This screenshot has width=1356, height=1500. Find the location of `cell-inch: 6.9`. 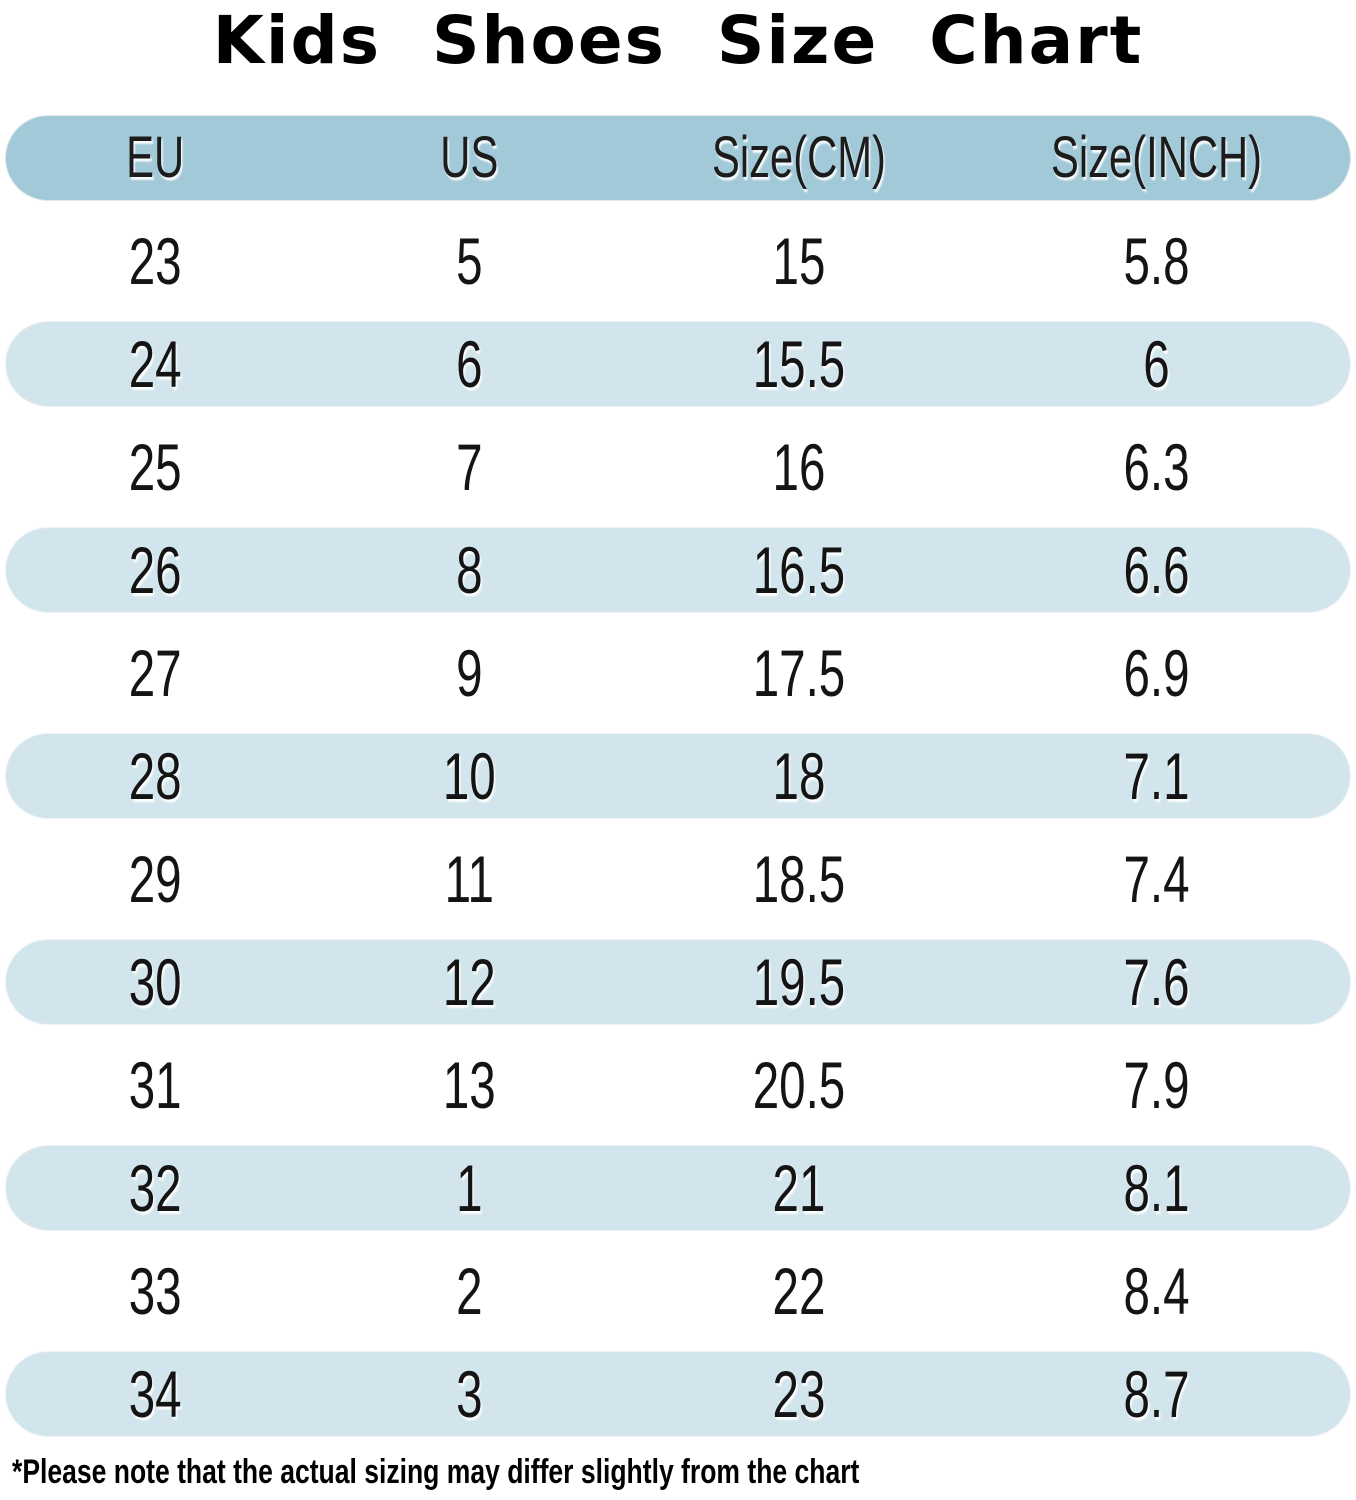

cell-inch: 6.9 is located at coordinates (1156, 673).